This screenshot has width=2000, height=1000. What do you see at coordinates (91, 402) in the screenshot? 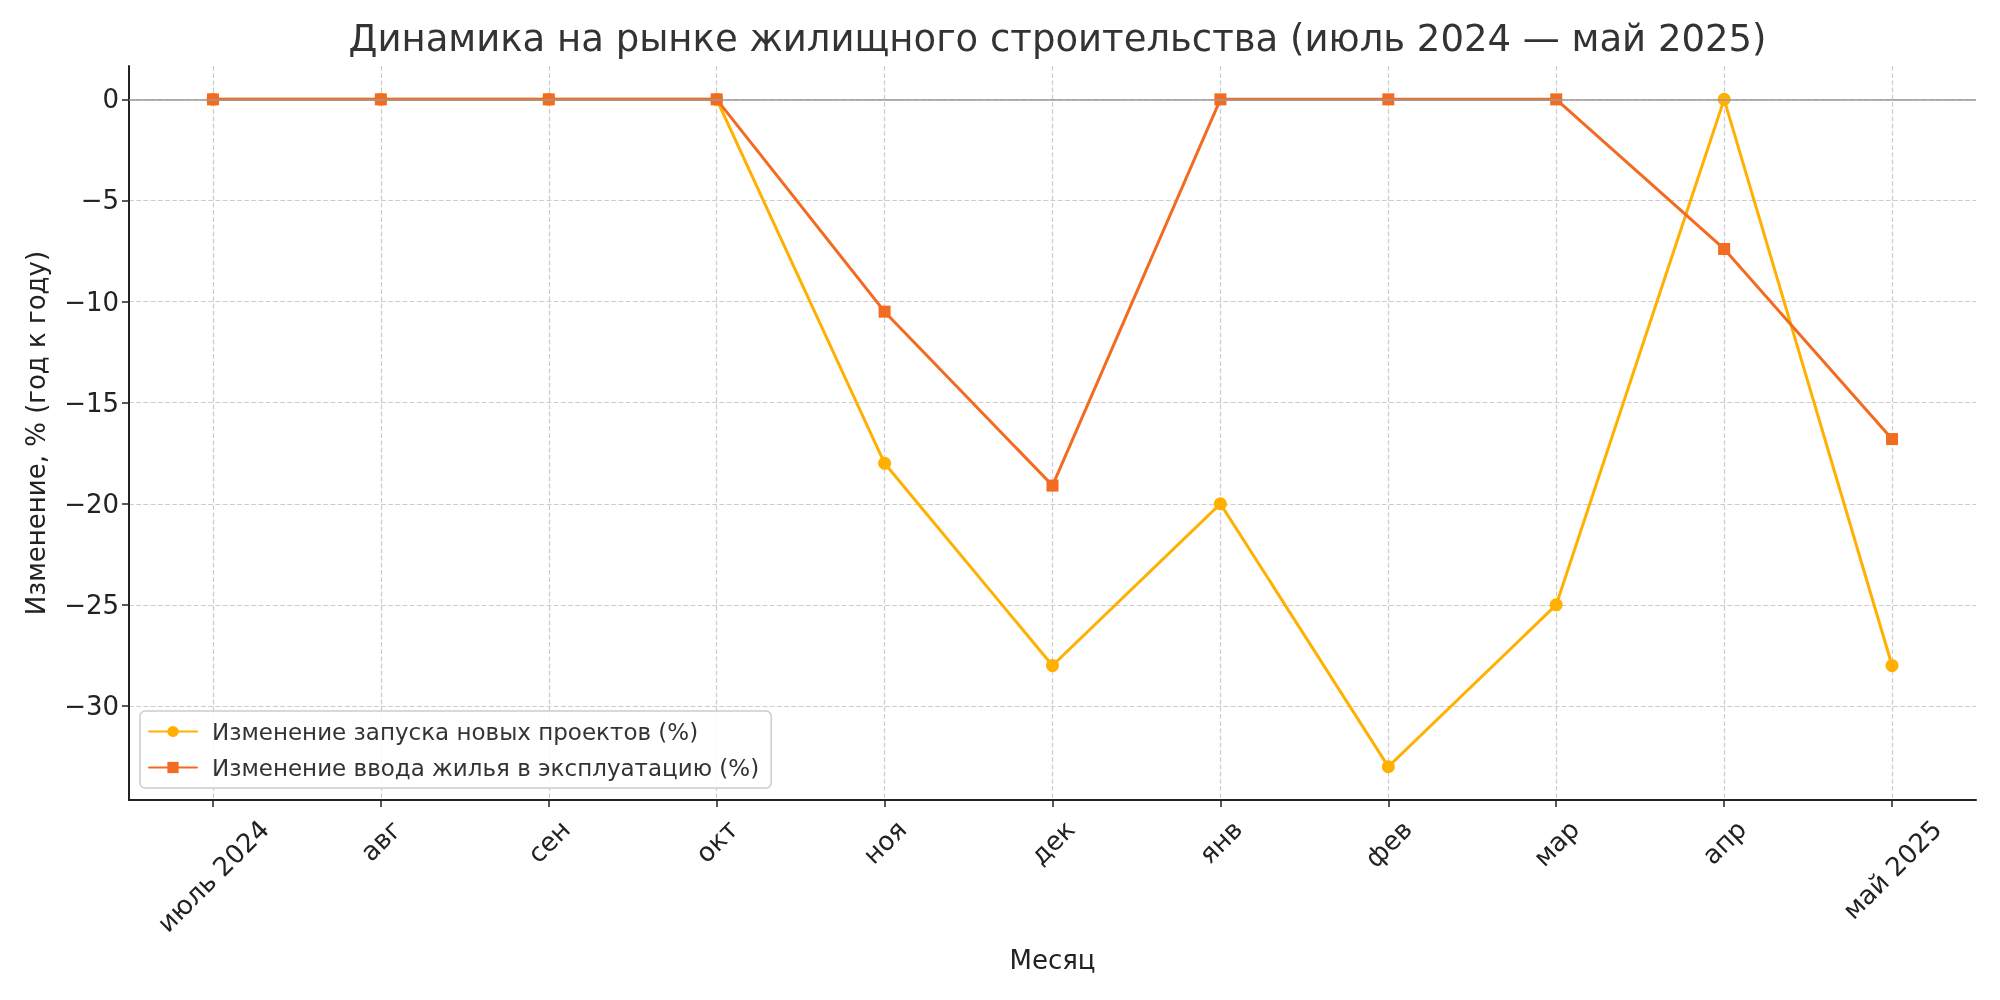
I see `y-tick-label: −15` at bounding box center [91, 402].